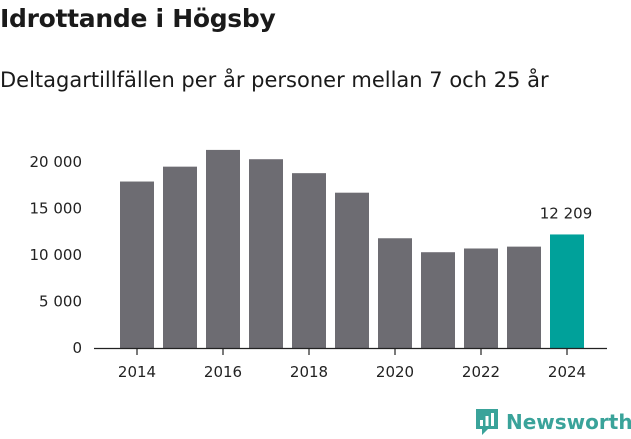  Describe the element at coordinates (481, 372) in the screenshot. I see `x-tick-label: 2022` at that location.